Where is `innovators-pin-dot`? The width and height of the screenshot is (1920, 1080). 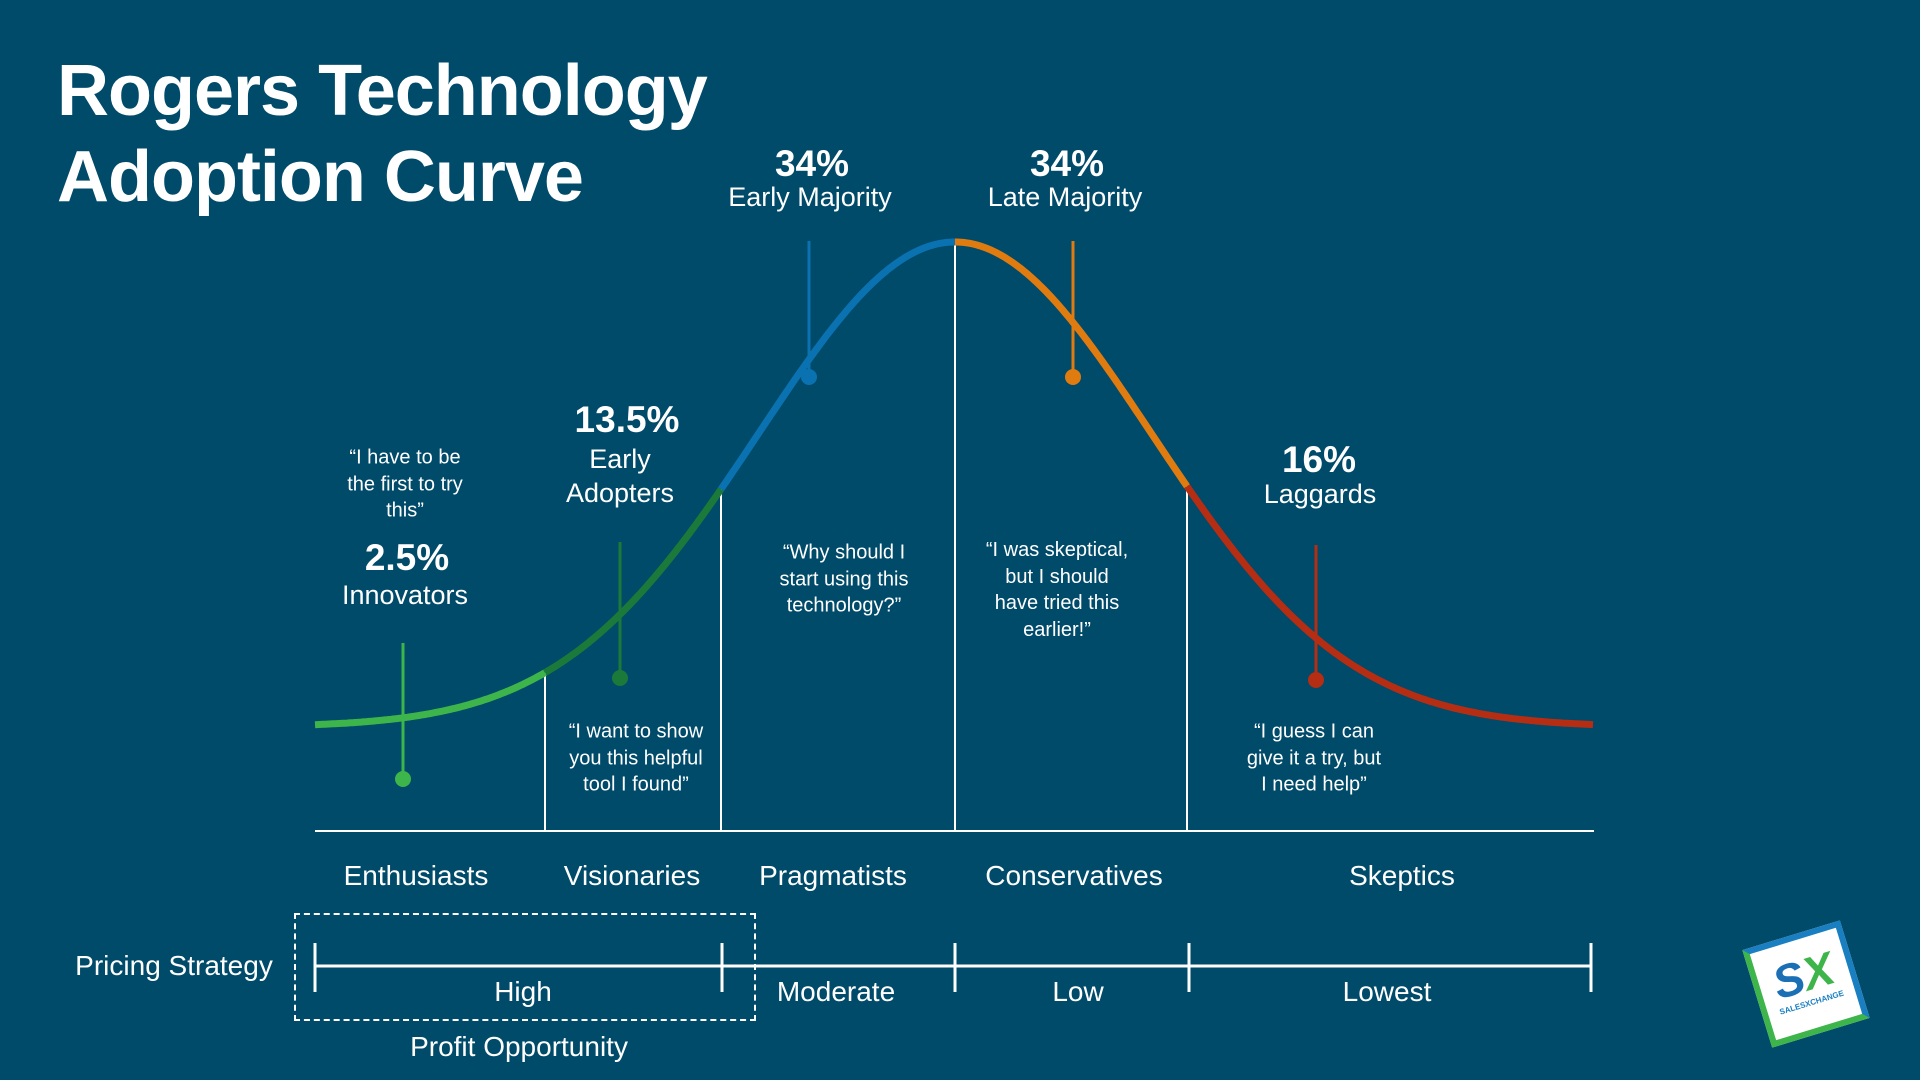 innovators-pin-dot is located at coordinates (403, 779).